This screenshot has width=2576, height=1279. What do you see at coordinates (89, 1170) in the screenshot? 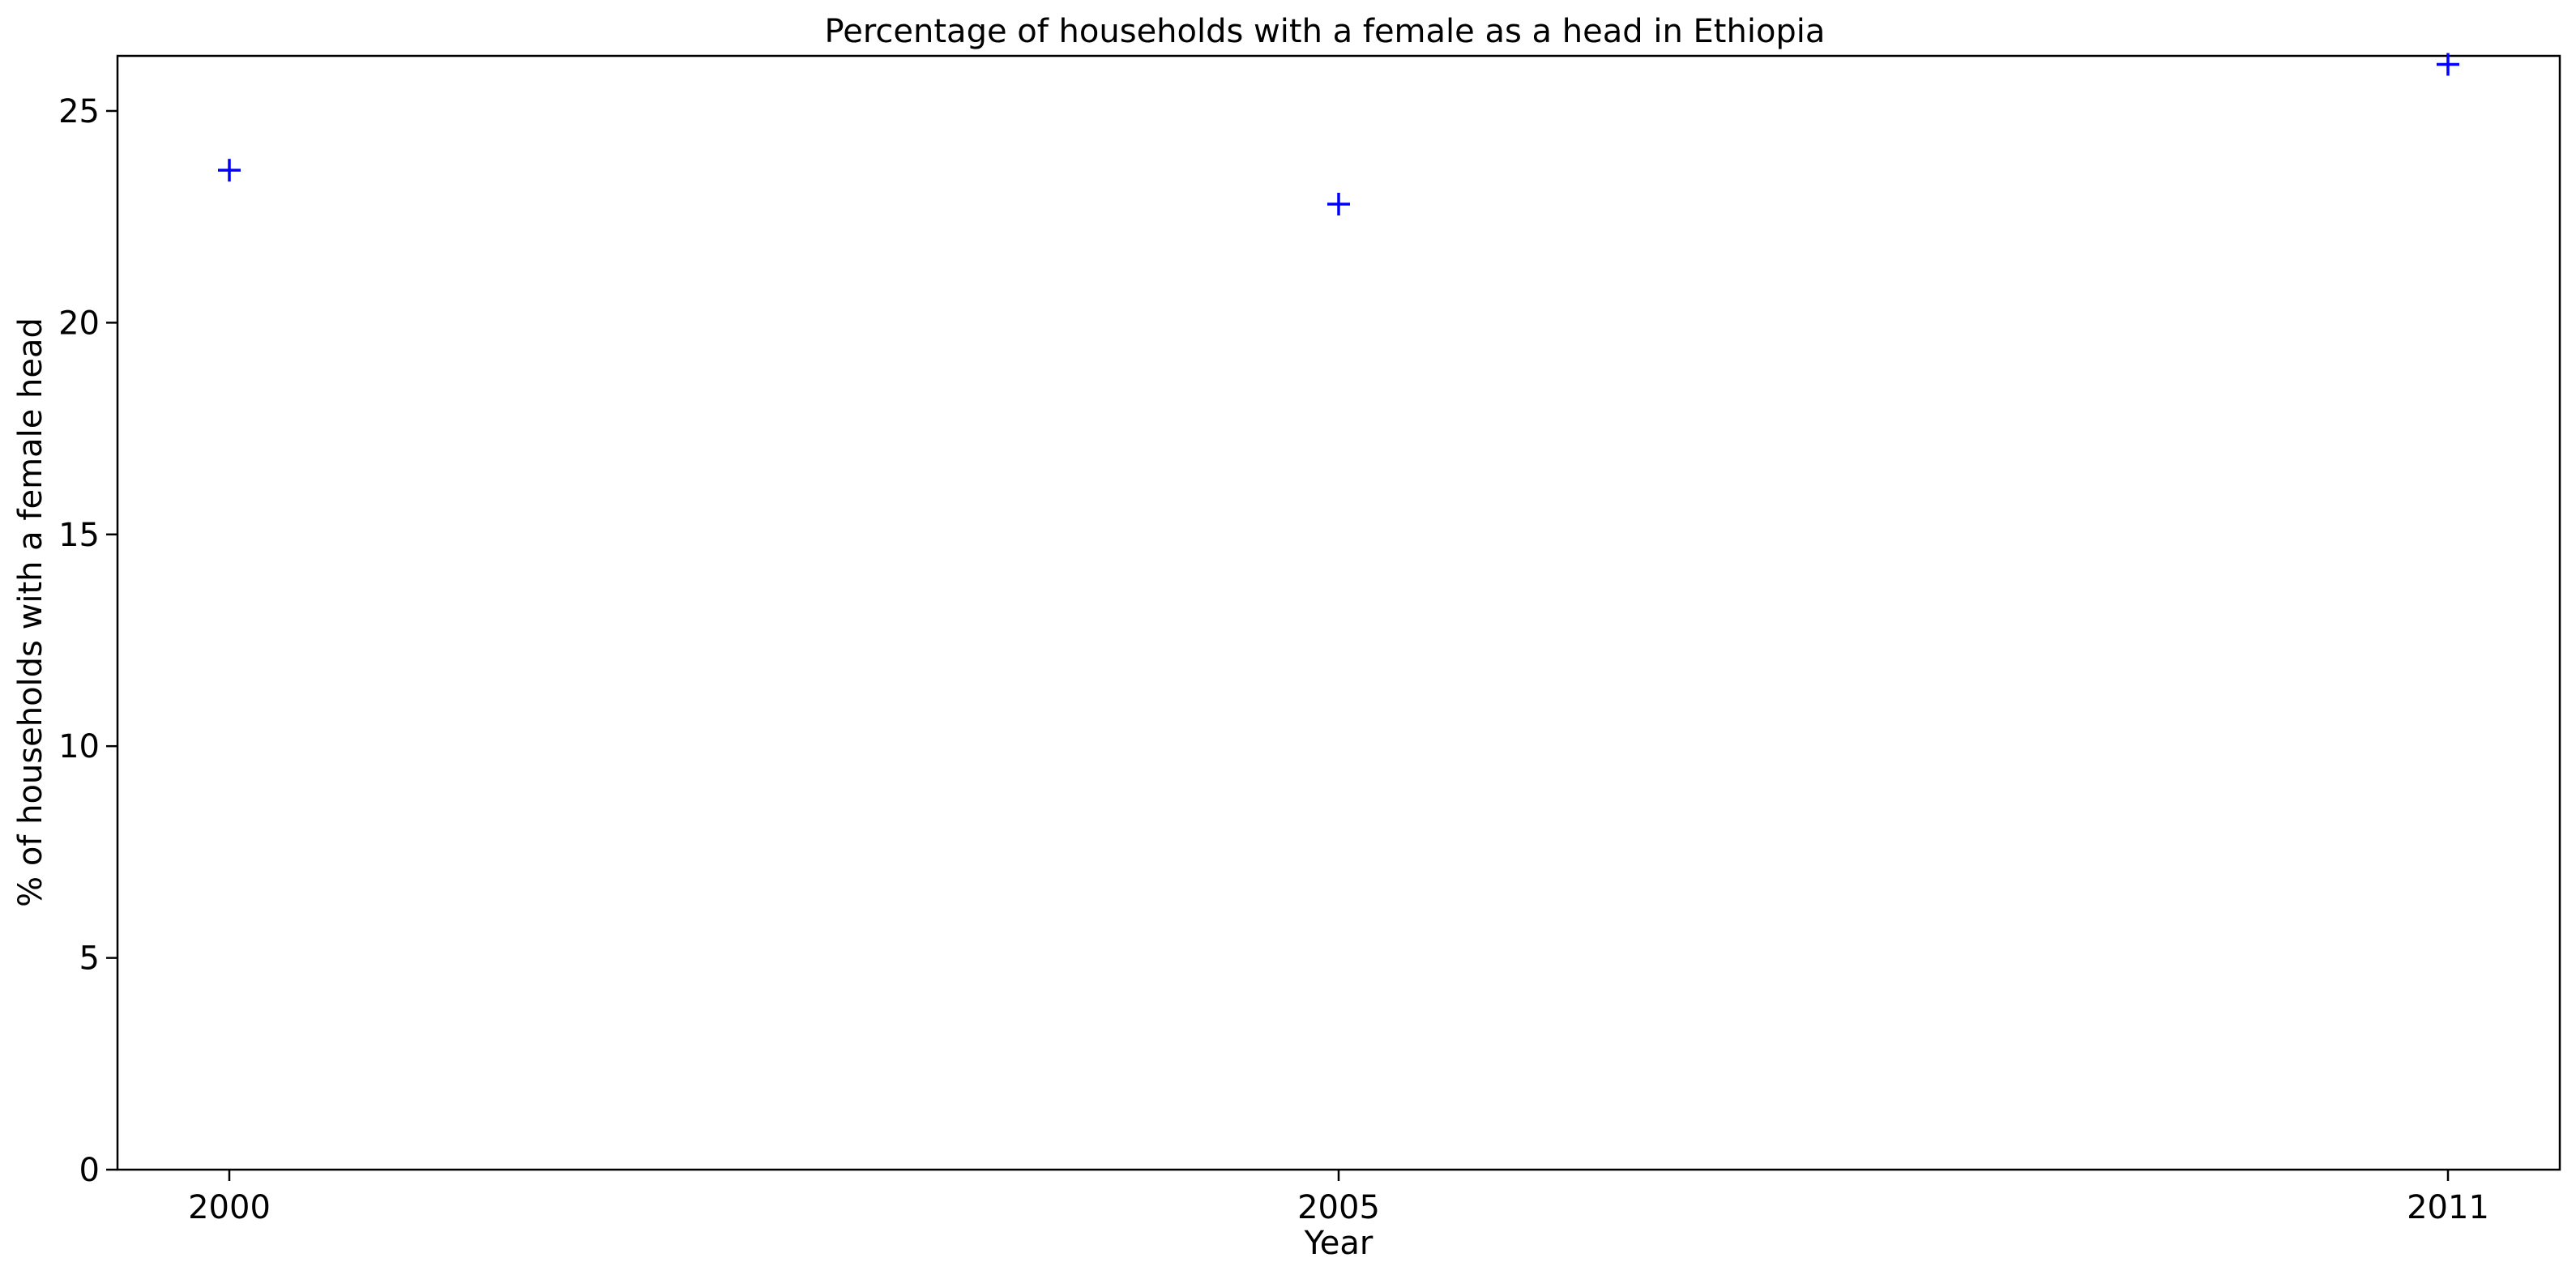
I see `y-tick-label: 0` at bounding box center [89, 1170].